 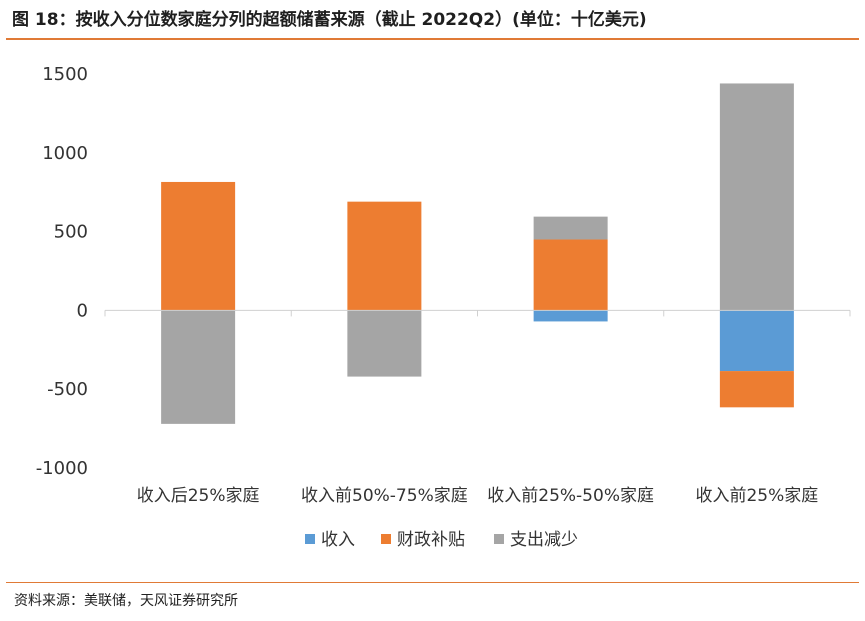 What do you see at coordinates (570, 496) in the screenshot?
I see `category-label: 收入前25%-50%家庭` at bounding box center [570, 496].